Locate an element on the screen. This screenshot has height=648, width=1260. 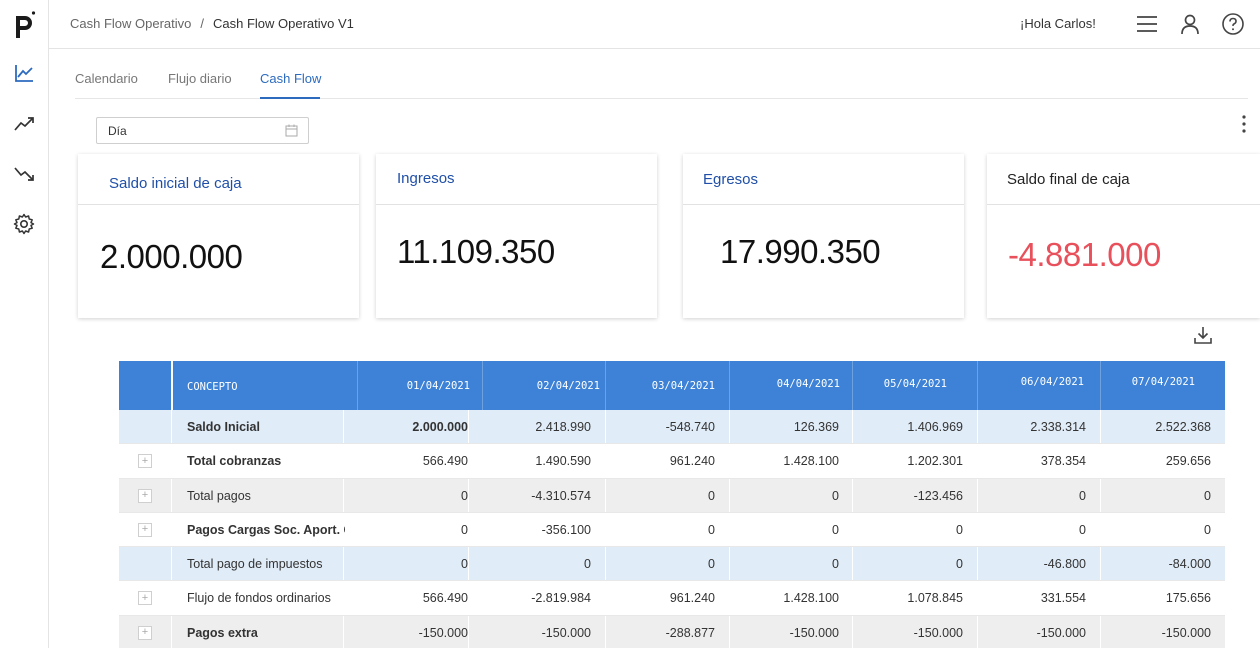
table-cell: -123.456 is located at coordinates (938, 495).